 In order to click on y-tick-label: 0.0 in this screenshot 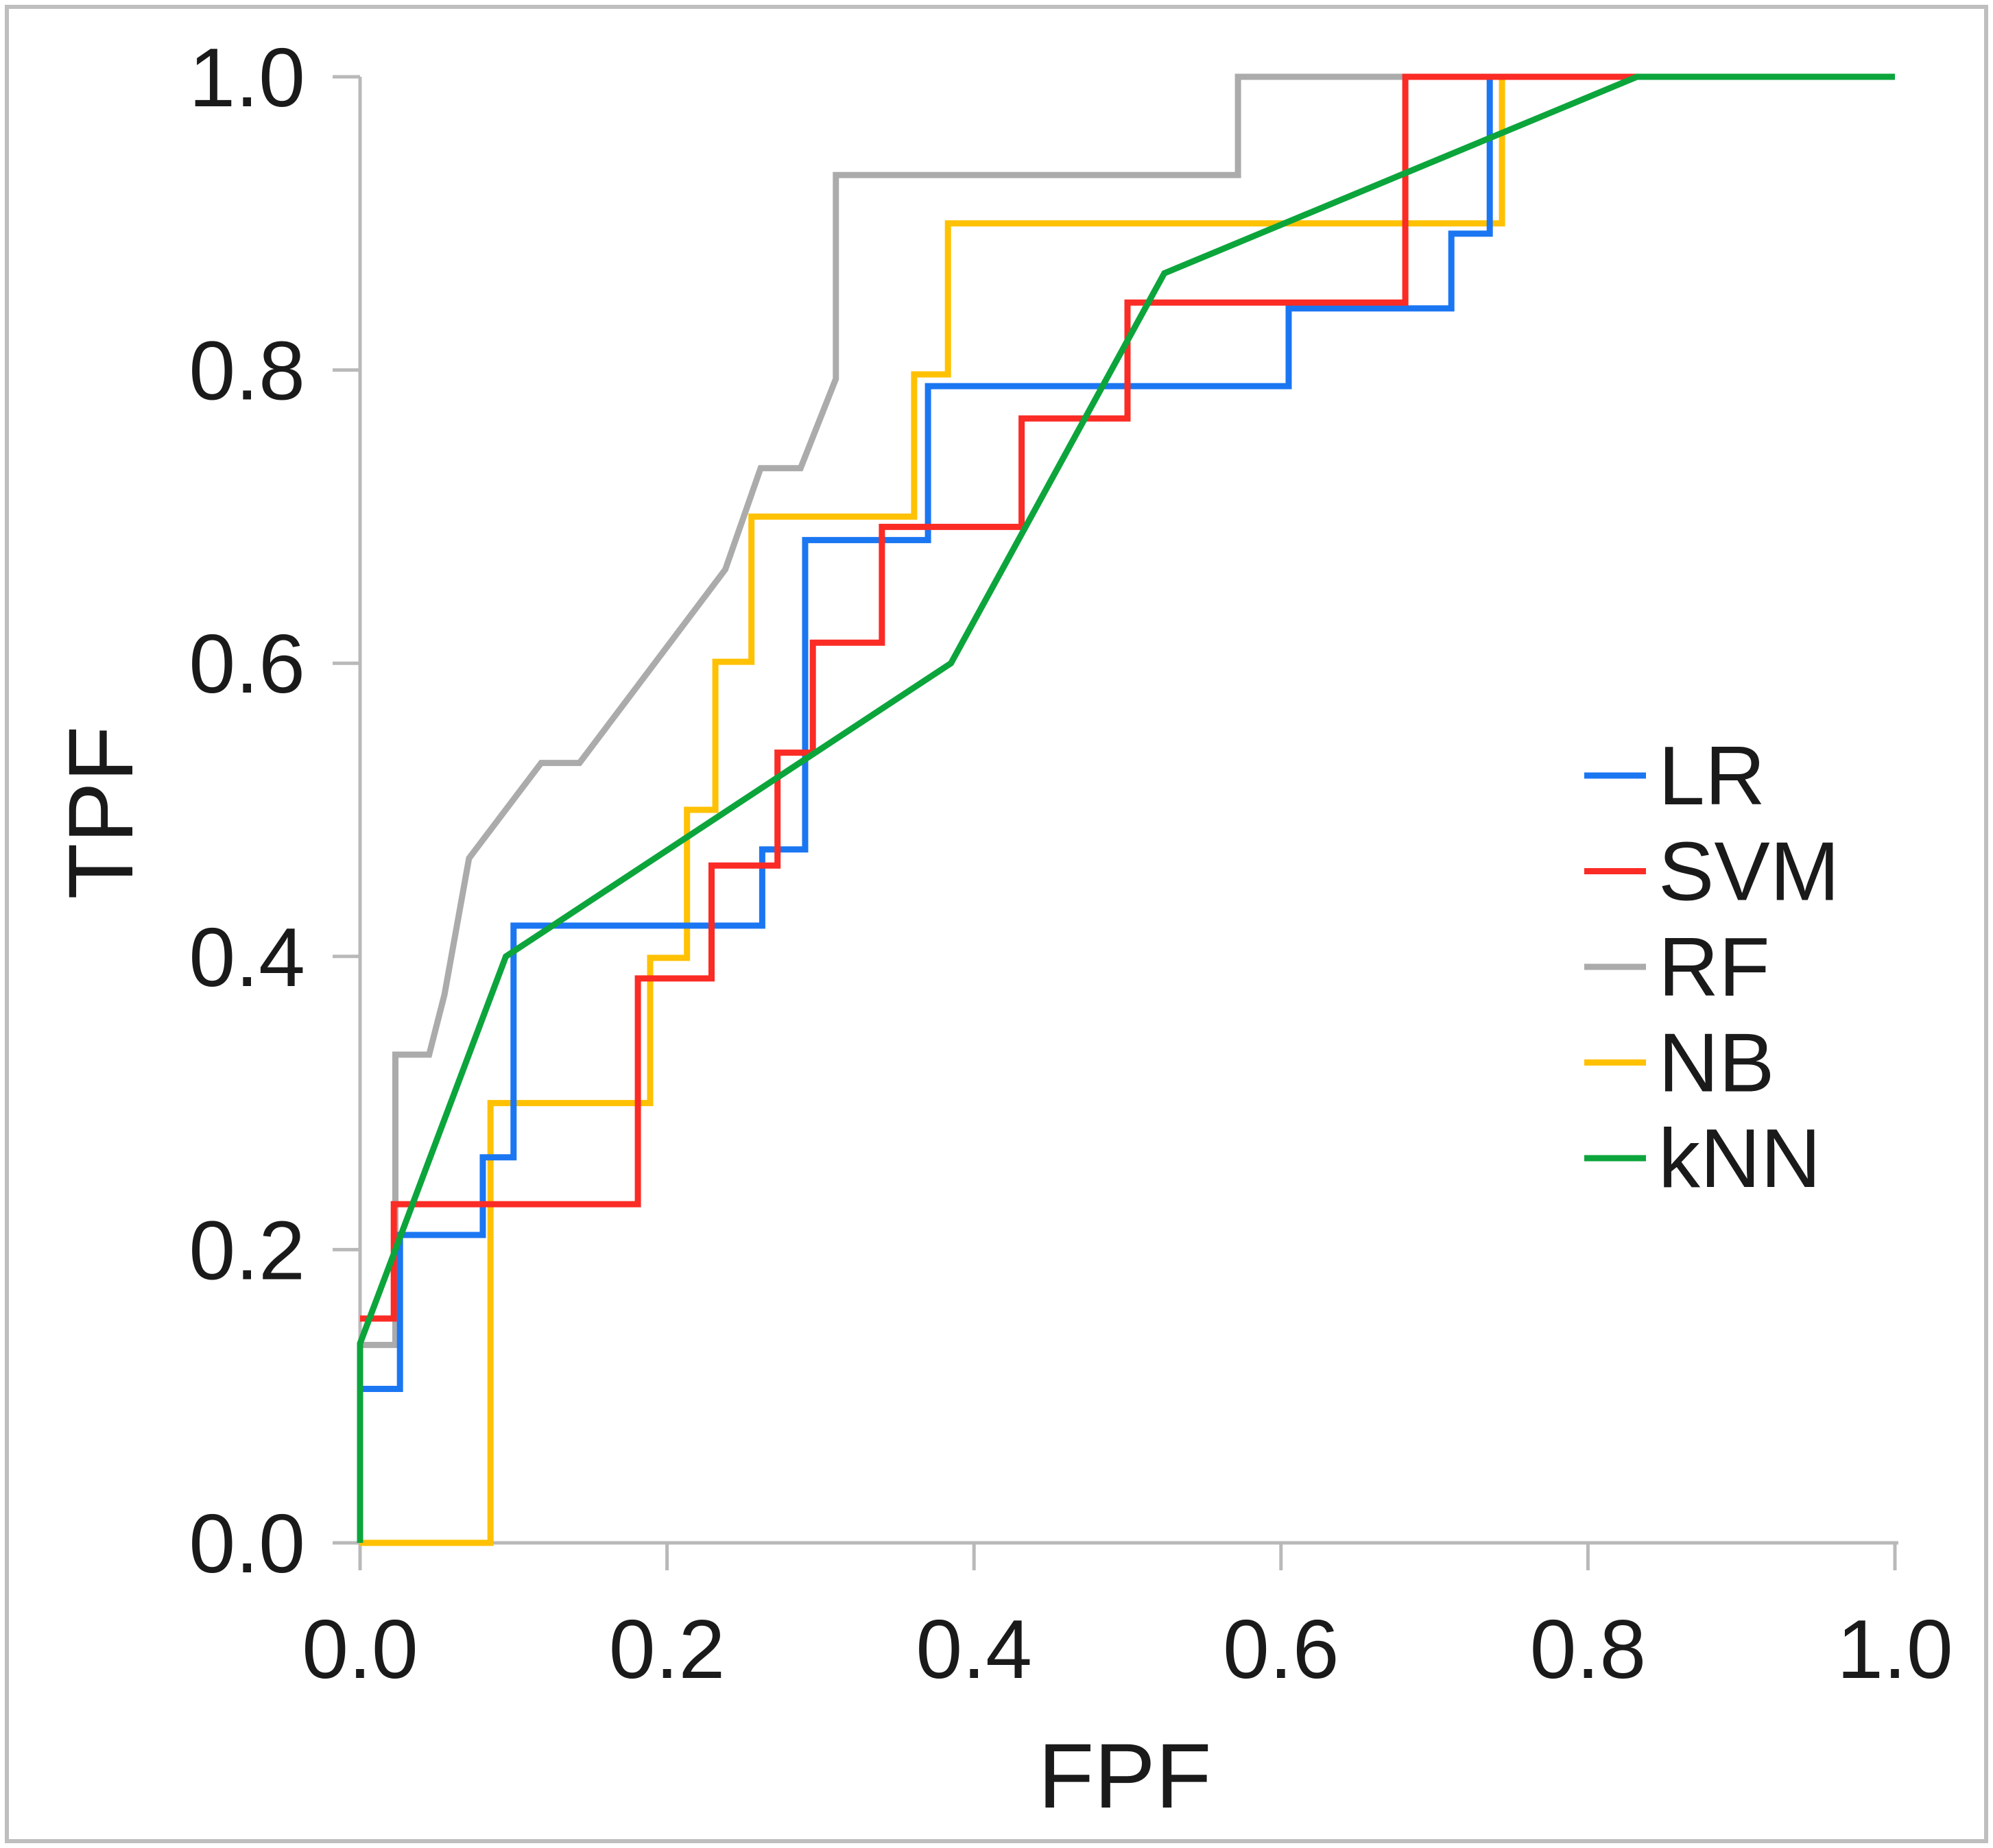, I will do `click(247, 1543)`.